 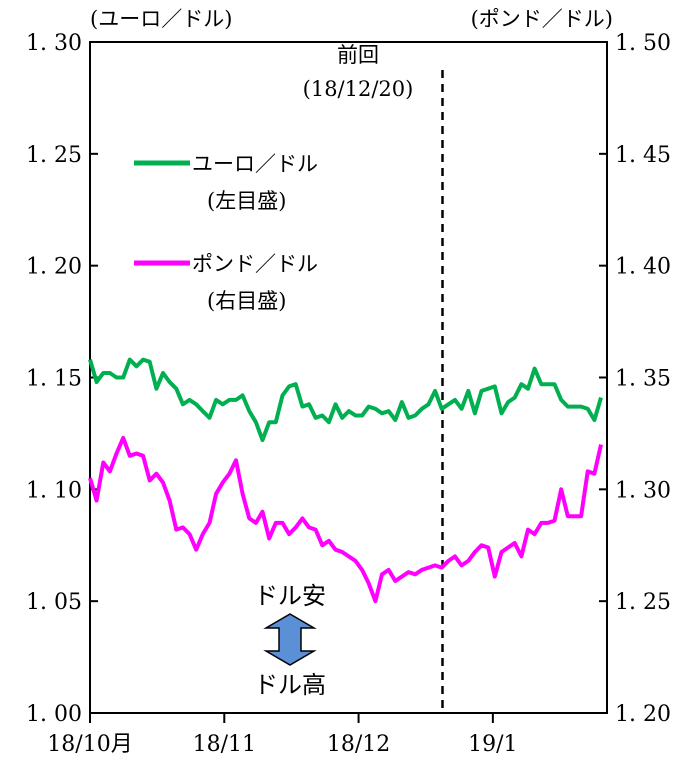 What do you see at coordinates (643, 379) in the screenshot?
I see `right-tick-label: 1. 35` at bounding box center [643, 379].